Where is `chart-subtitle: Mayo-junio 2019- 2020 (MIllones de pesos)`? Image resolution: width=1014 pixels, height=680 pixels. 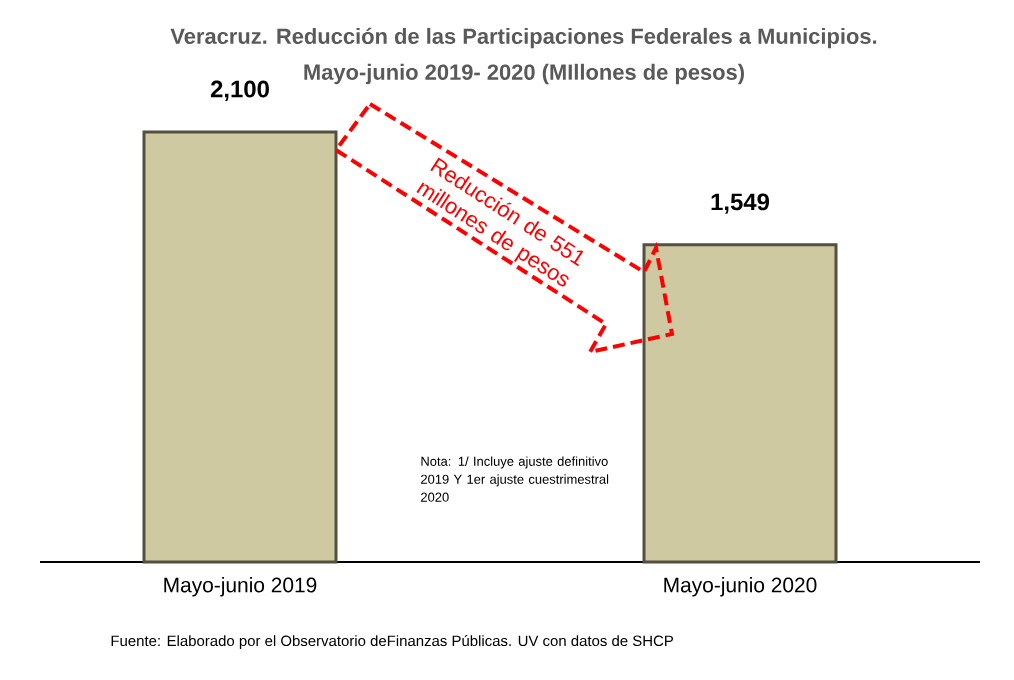
chart-subtitle: Mayo-junio 2019- 2020 (MIllones de pesos) is located at coordinates (524, 74).